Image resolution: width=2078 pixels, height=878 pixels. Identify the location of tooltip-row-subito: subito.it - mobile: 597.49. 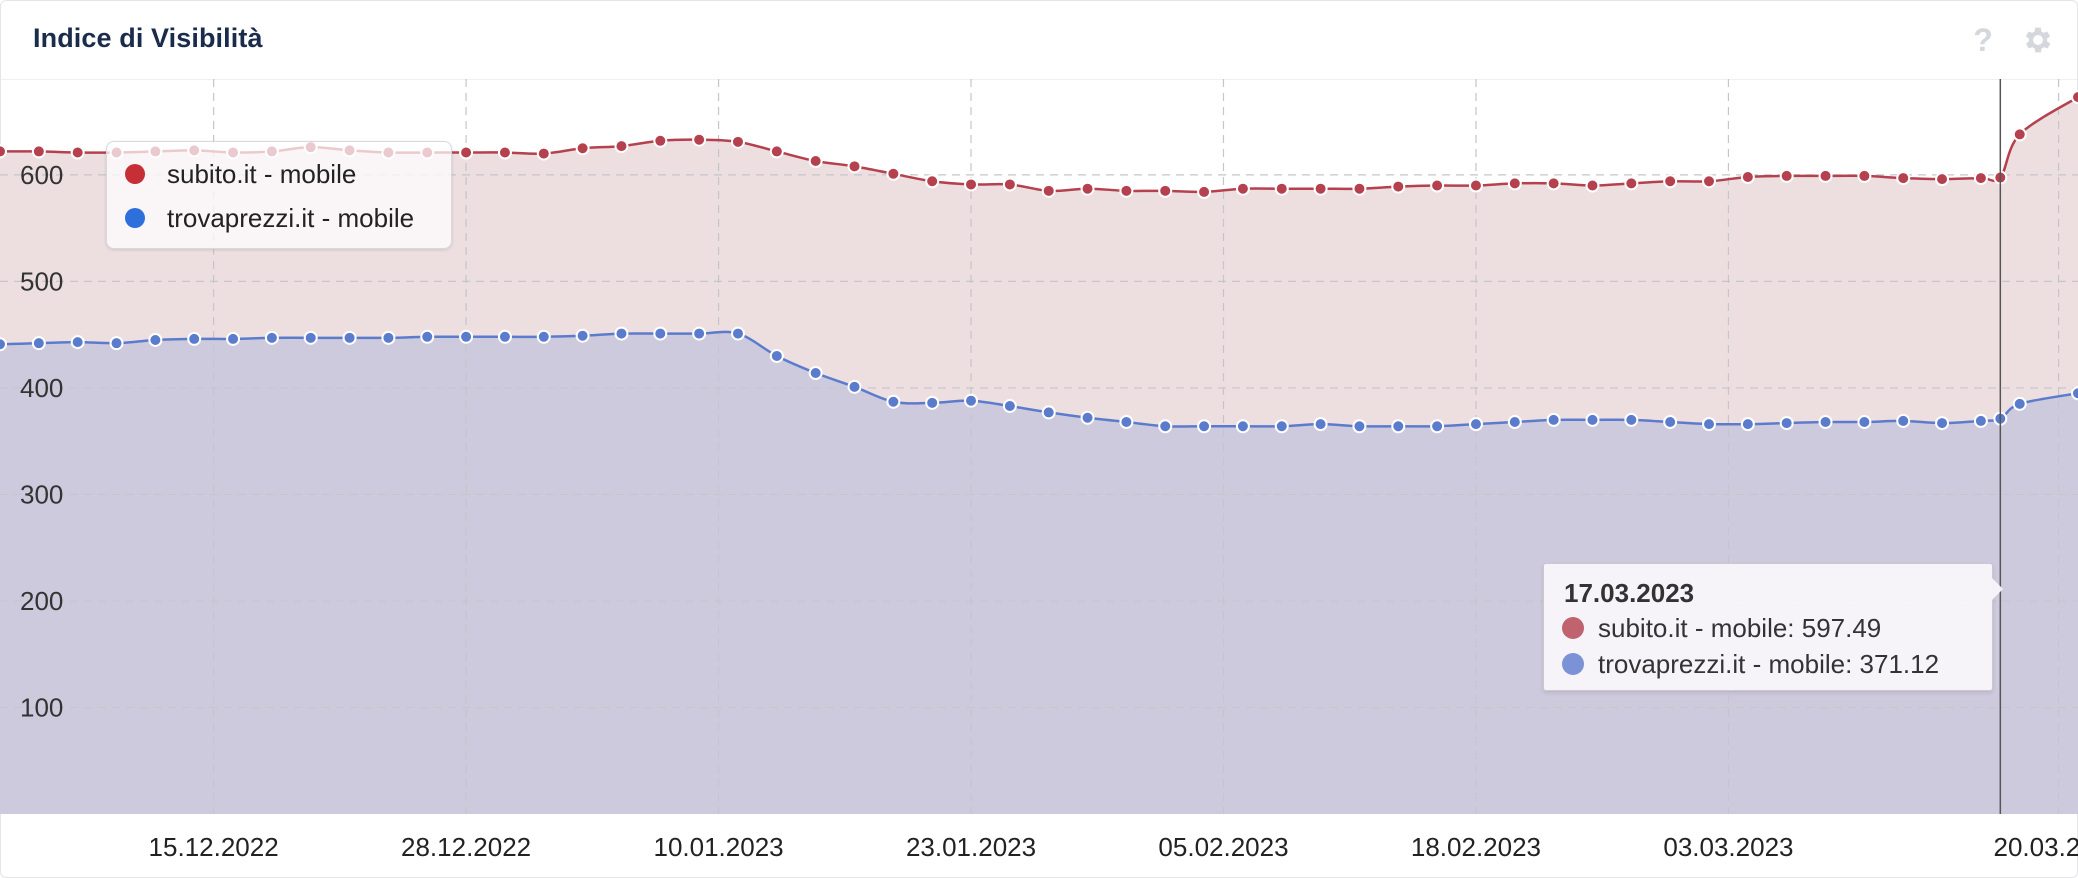
(1721, 628).